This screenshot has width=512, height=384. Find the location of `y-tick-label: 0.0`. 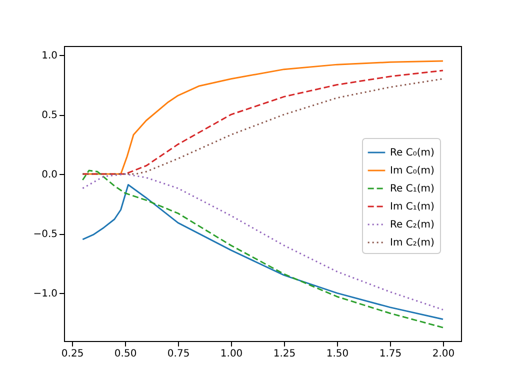

y-tick-label: 0.0 is located at coordinates (50, 175).